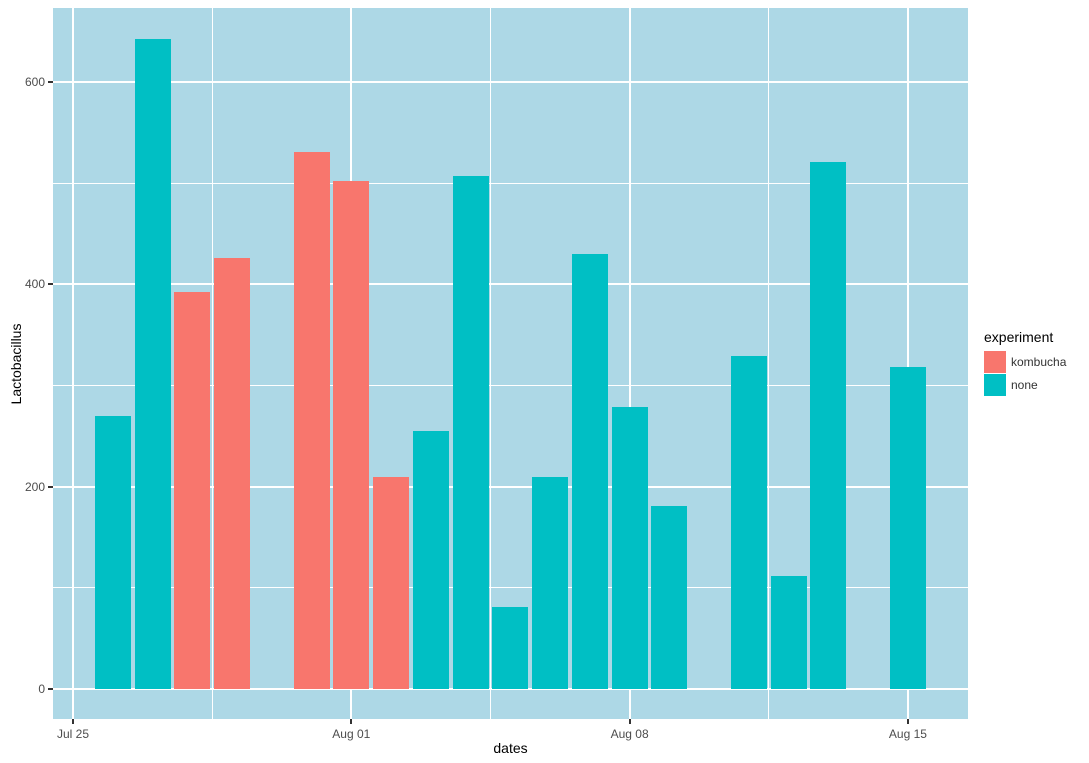 Image resolution: width=1089 pixels, height=763 pixels. What do you see at coordinates (995, 385) in the screenshot?
I see `legend-swatch-none` at bounding box center [995, 385].